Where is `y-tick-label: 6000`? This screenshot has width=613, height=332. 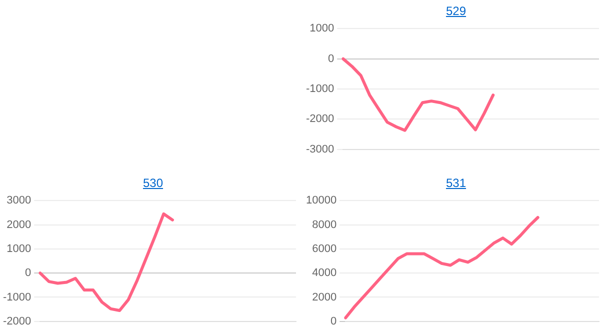
y-tick-label: 6000 is located at coordinates (324, 248).